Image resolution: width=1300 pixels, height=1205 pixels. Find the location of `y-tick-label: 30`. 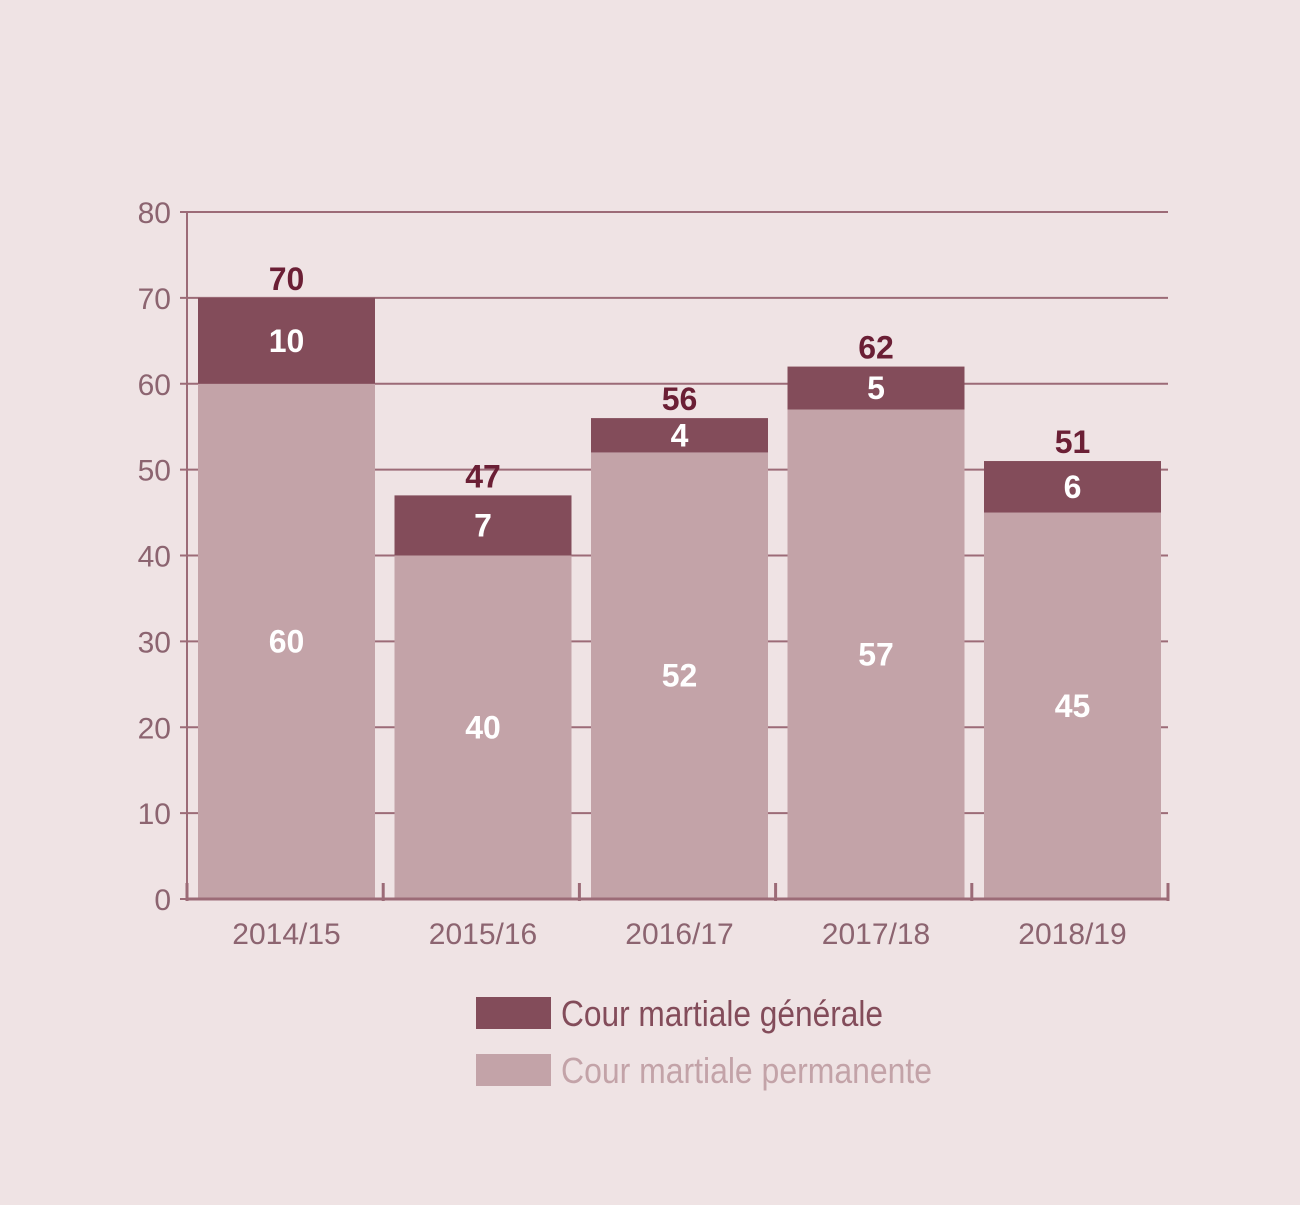

y-tick-label: 30 is located at coordinates (154, 642).